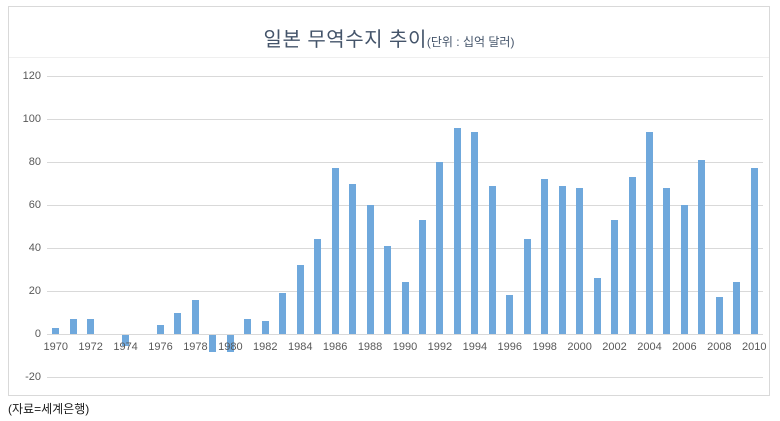 This screenshot has width=780, height=421. What do you see at coordinates (370, 269) in the screenshot?
I see `bar-1988` at bounding box center [370, 269].